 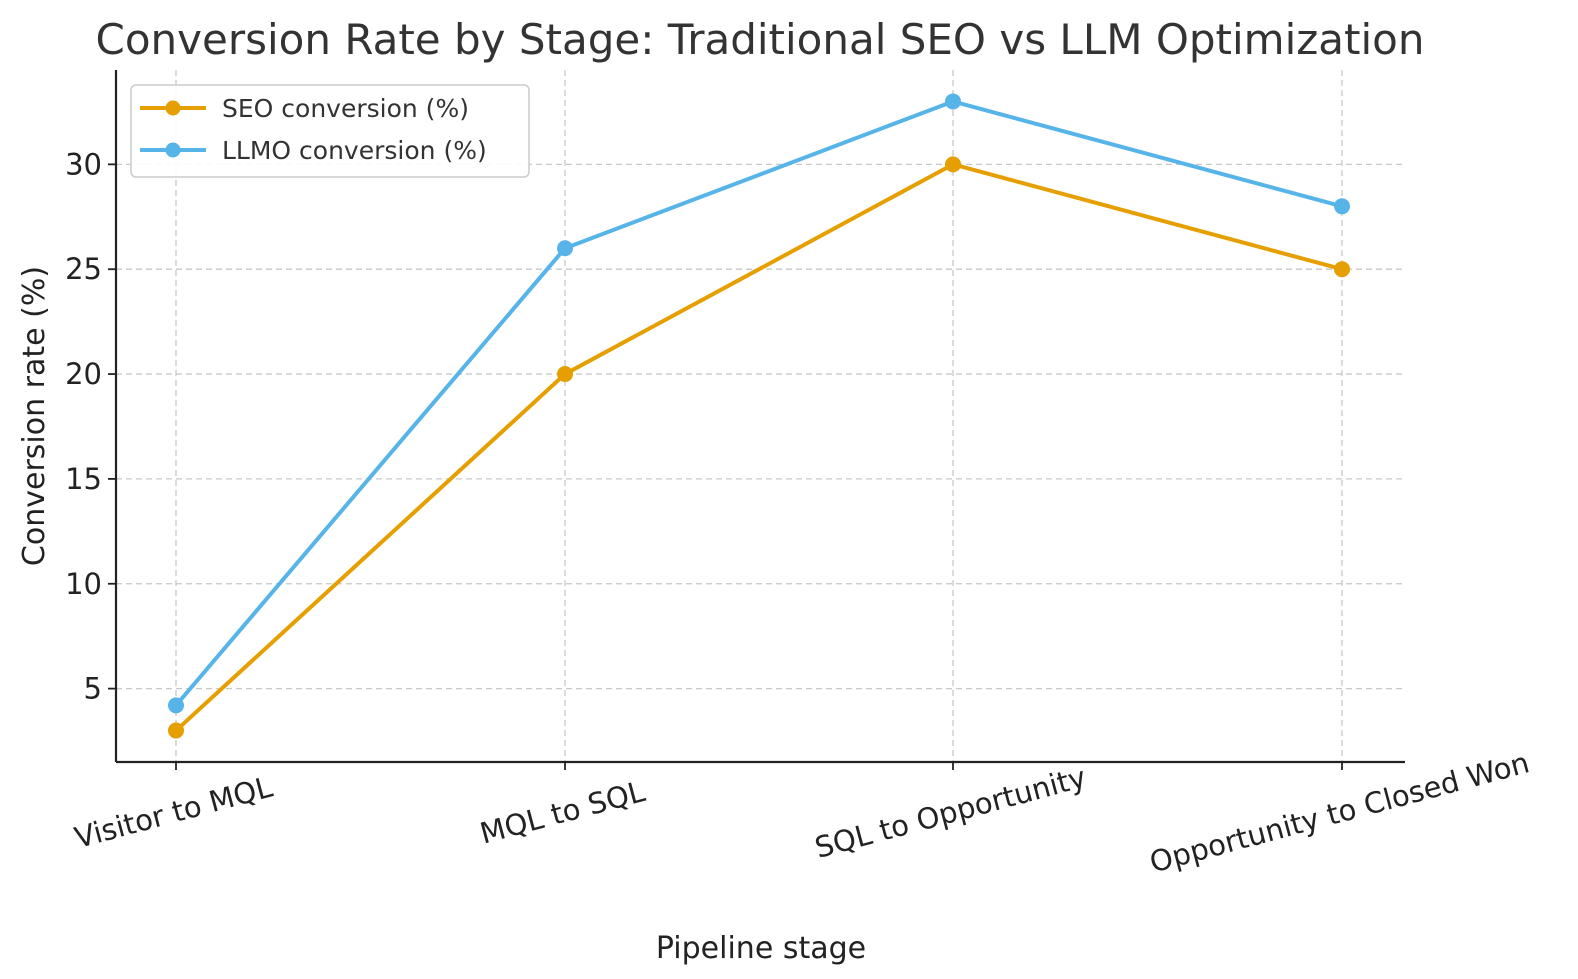 I want to click on y-tick-label-2: 15, so click(x=83, y=479).